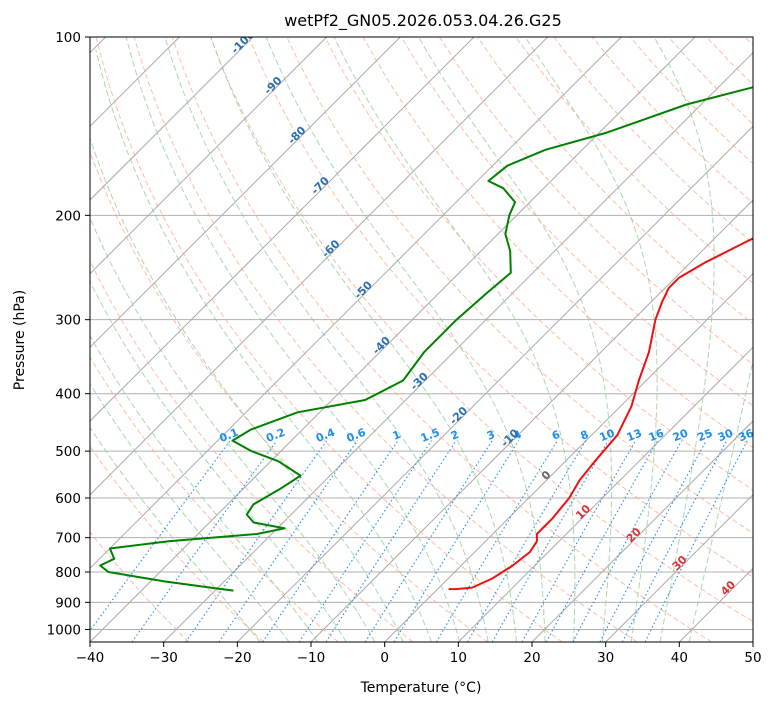 The image size is (775, 708). Describe the element at coordinates (68, 321) in the screenshot. I see `y-tick-label: 300` at that location.